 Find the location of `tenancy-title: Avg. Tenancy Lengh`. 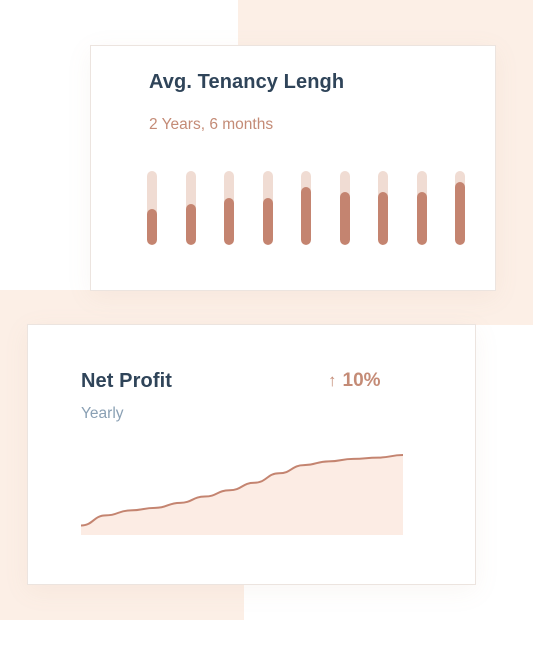

tenancy-title: Avg. Tenancy Lengh is located at coordinates (247, 82).